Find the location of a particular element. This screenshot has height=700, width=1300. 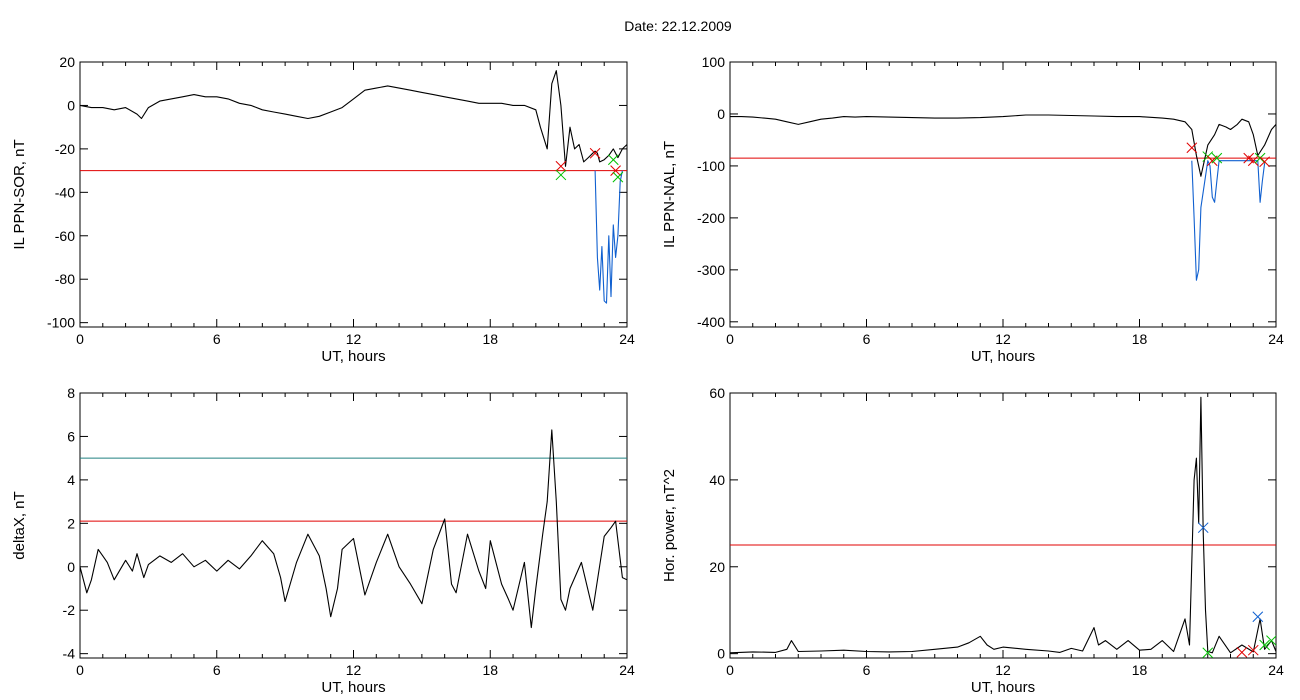

y-tick-label: 4 is located at coordinates (71, 480).